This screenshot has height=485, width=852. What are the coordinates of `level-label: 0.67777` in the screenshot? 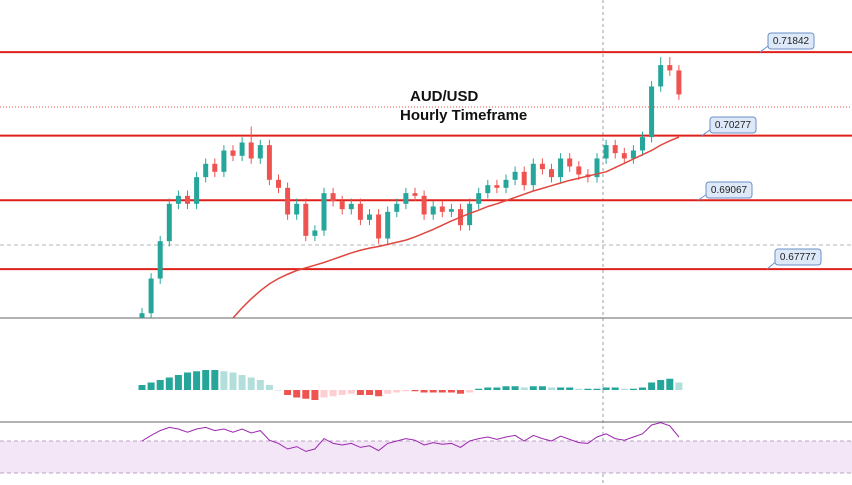 It's located at (798, 257).